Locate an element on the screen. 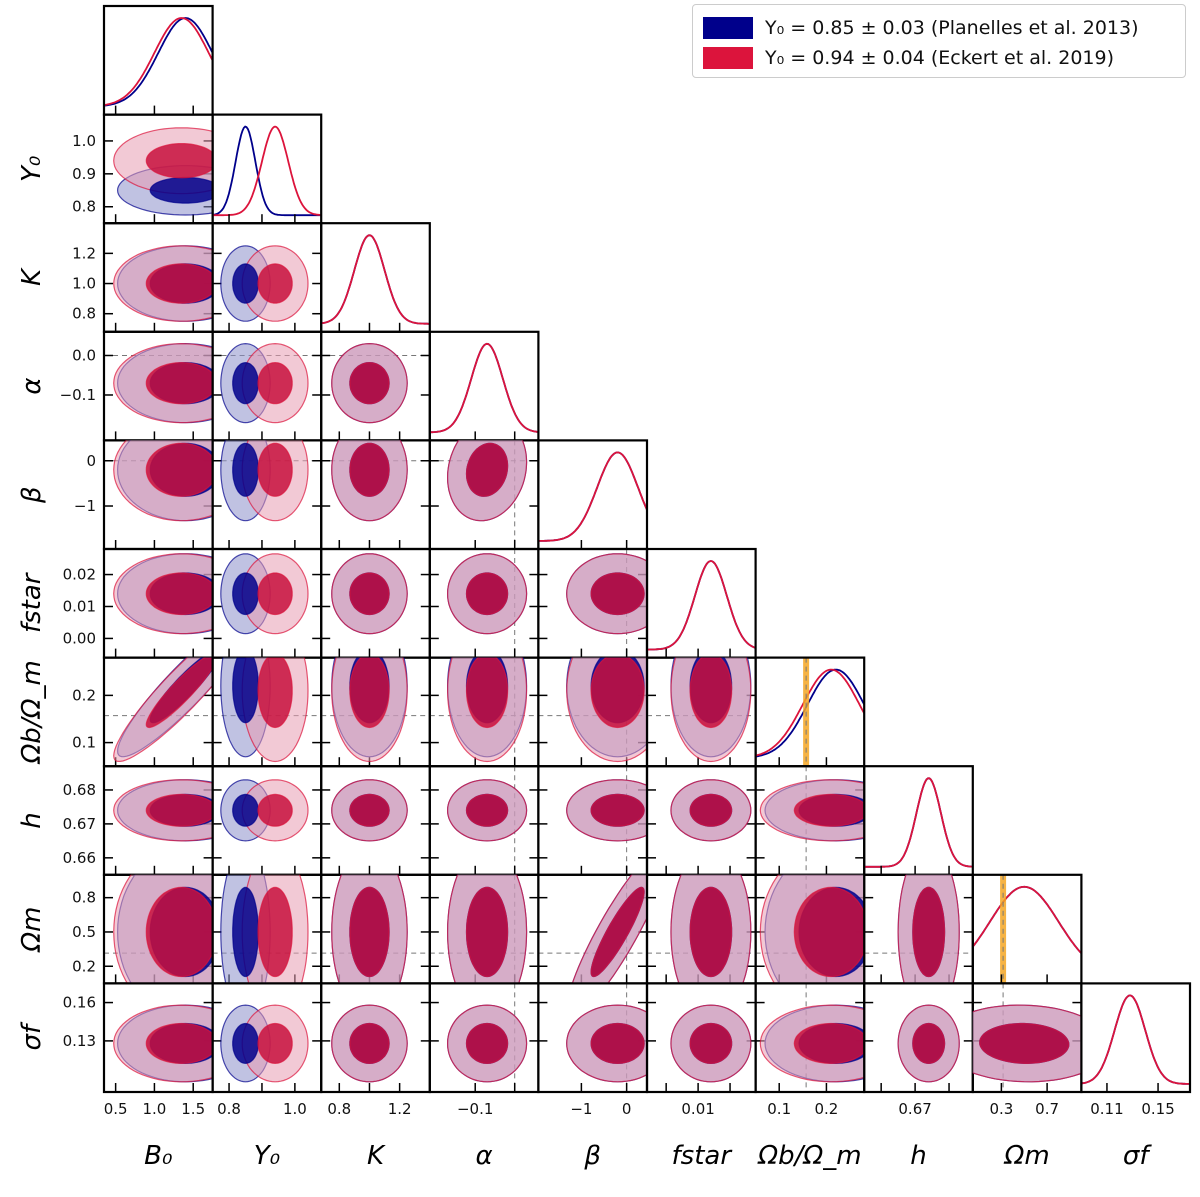 Image resolution: width=1200 pixels, height=1197 pixels. marginal-Eckert-Omega_b/Omega_m is located at coordinates (810, 712).